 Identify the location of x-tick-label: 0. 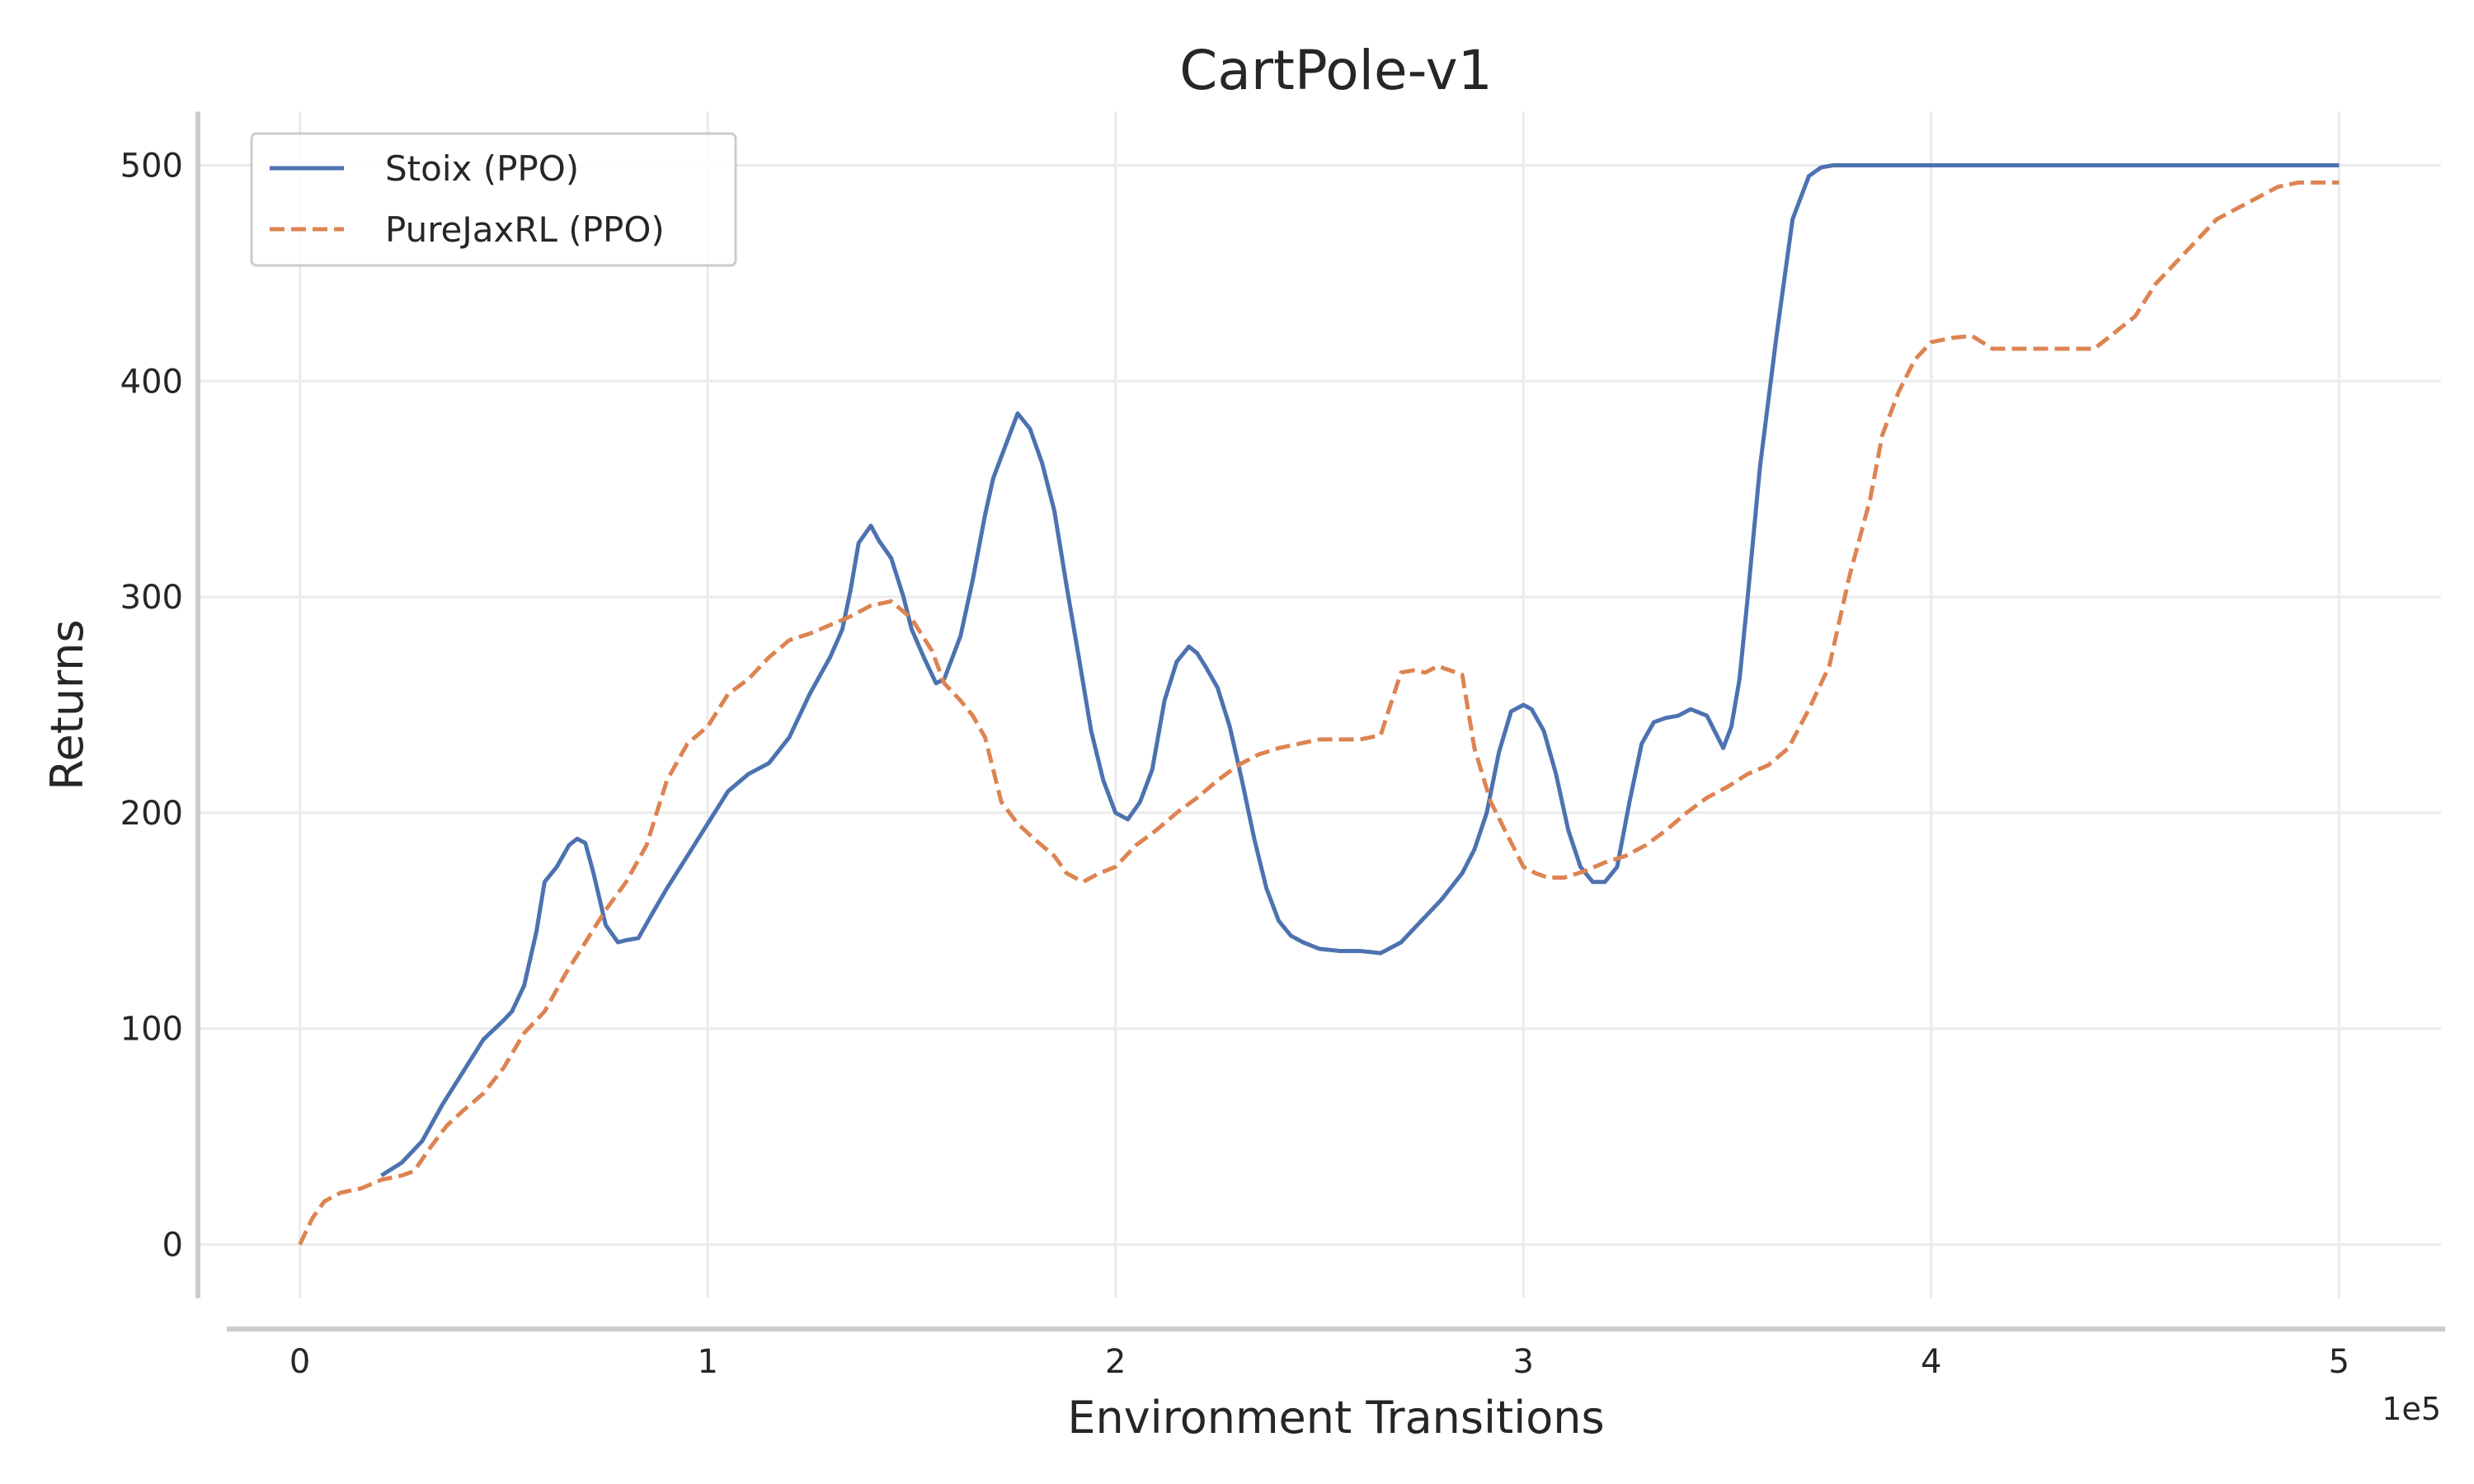
(299, 1362).